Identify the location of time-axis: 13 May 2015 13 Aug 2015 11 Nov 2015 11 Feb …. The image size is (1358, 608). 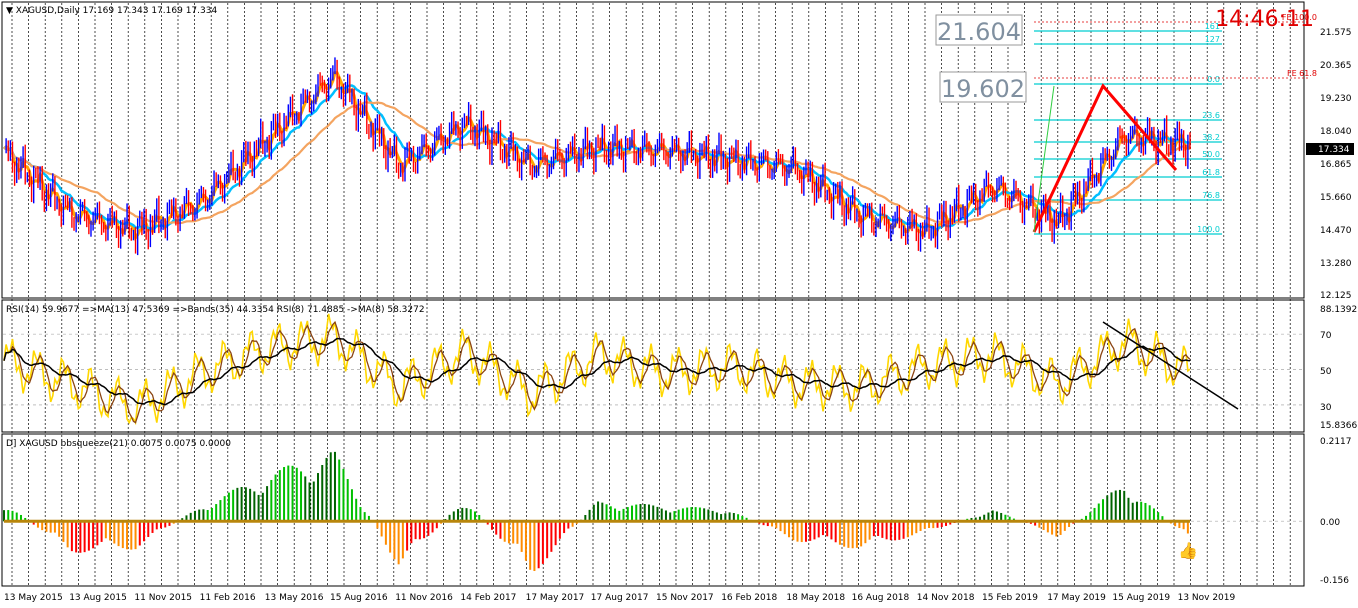
(620, 598).